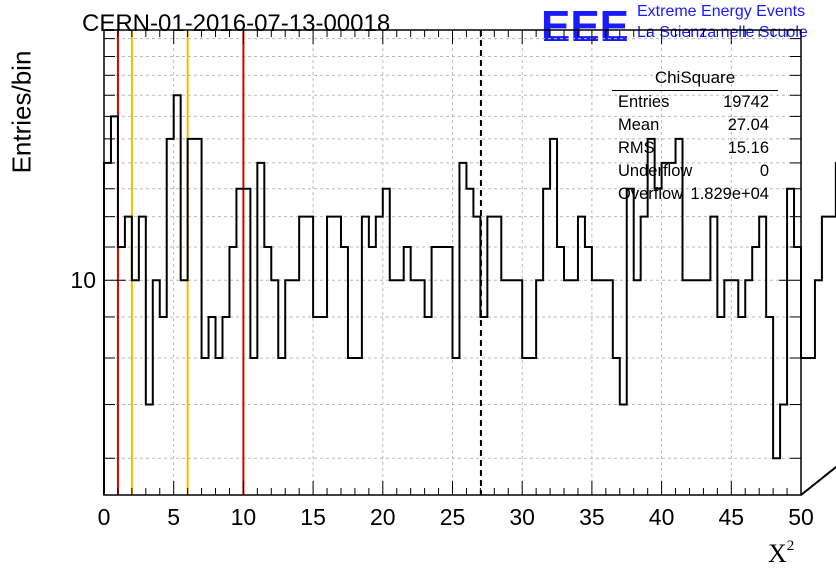  Describe the element at coordinates (173, 517) in the screenshot. I see `x-tick-label: 5` at that location.